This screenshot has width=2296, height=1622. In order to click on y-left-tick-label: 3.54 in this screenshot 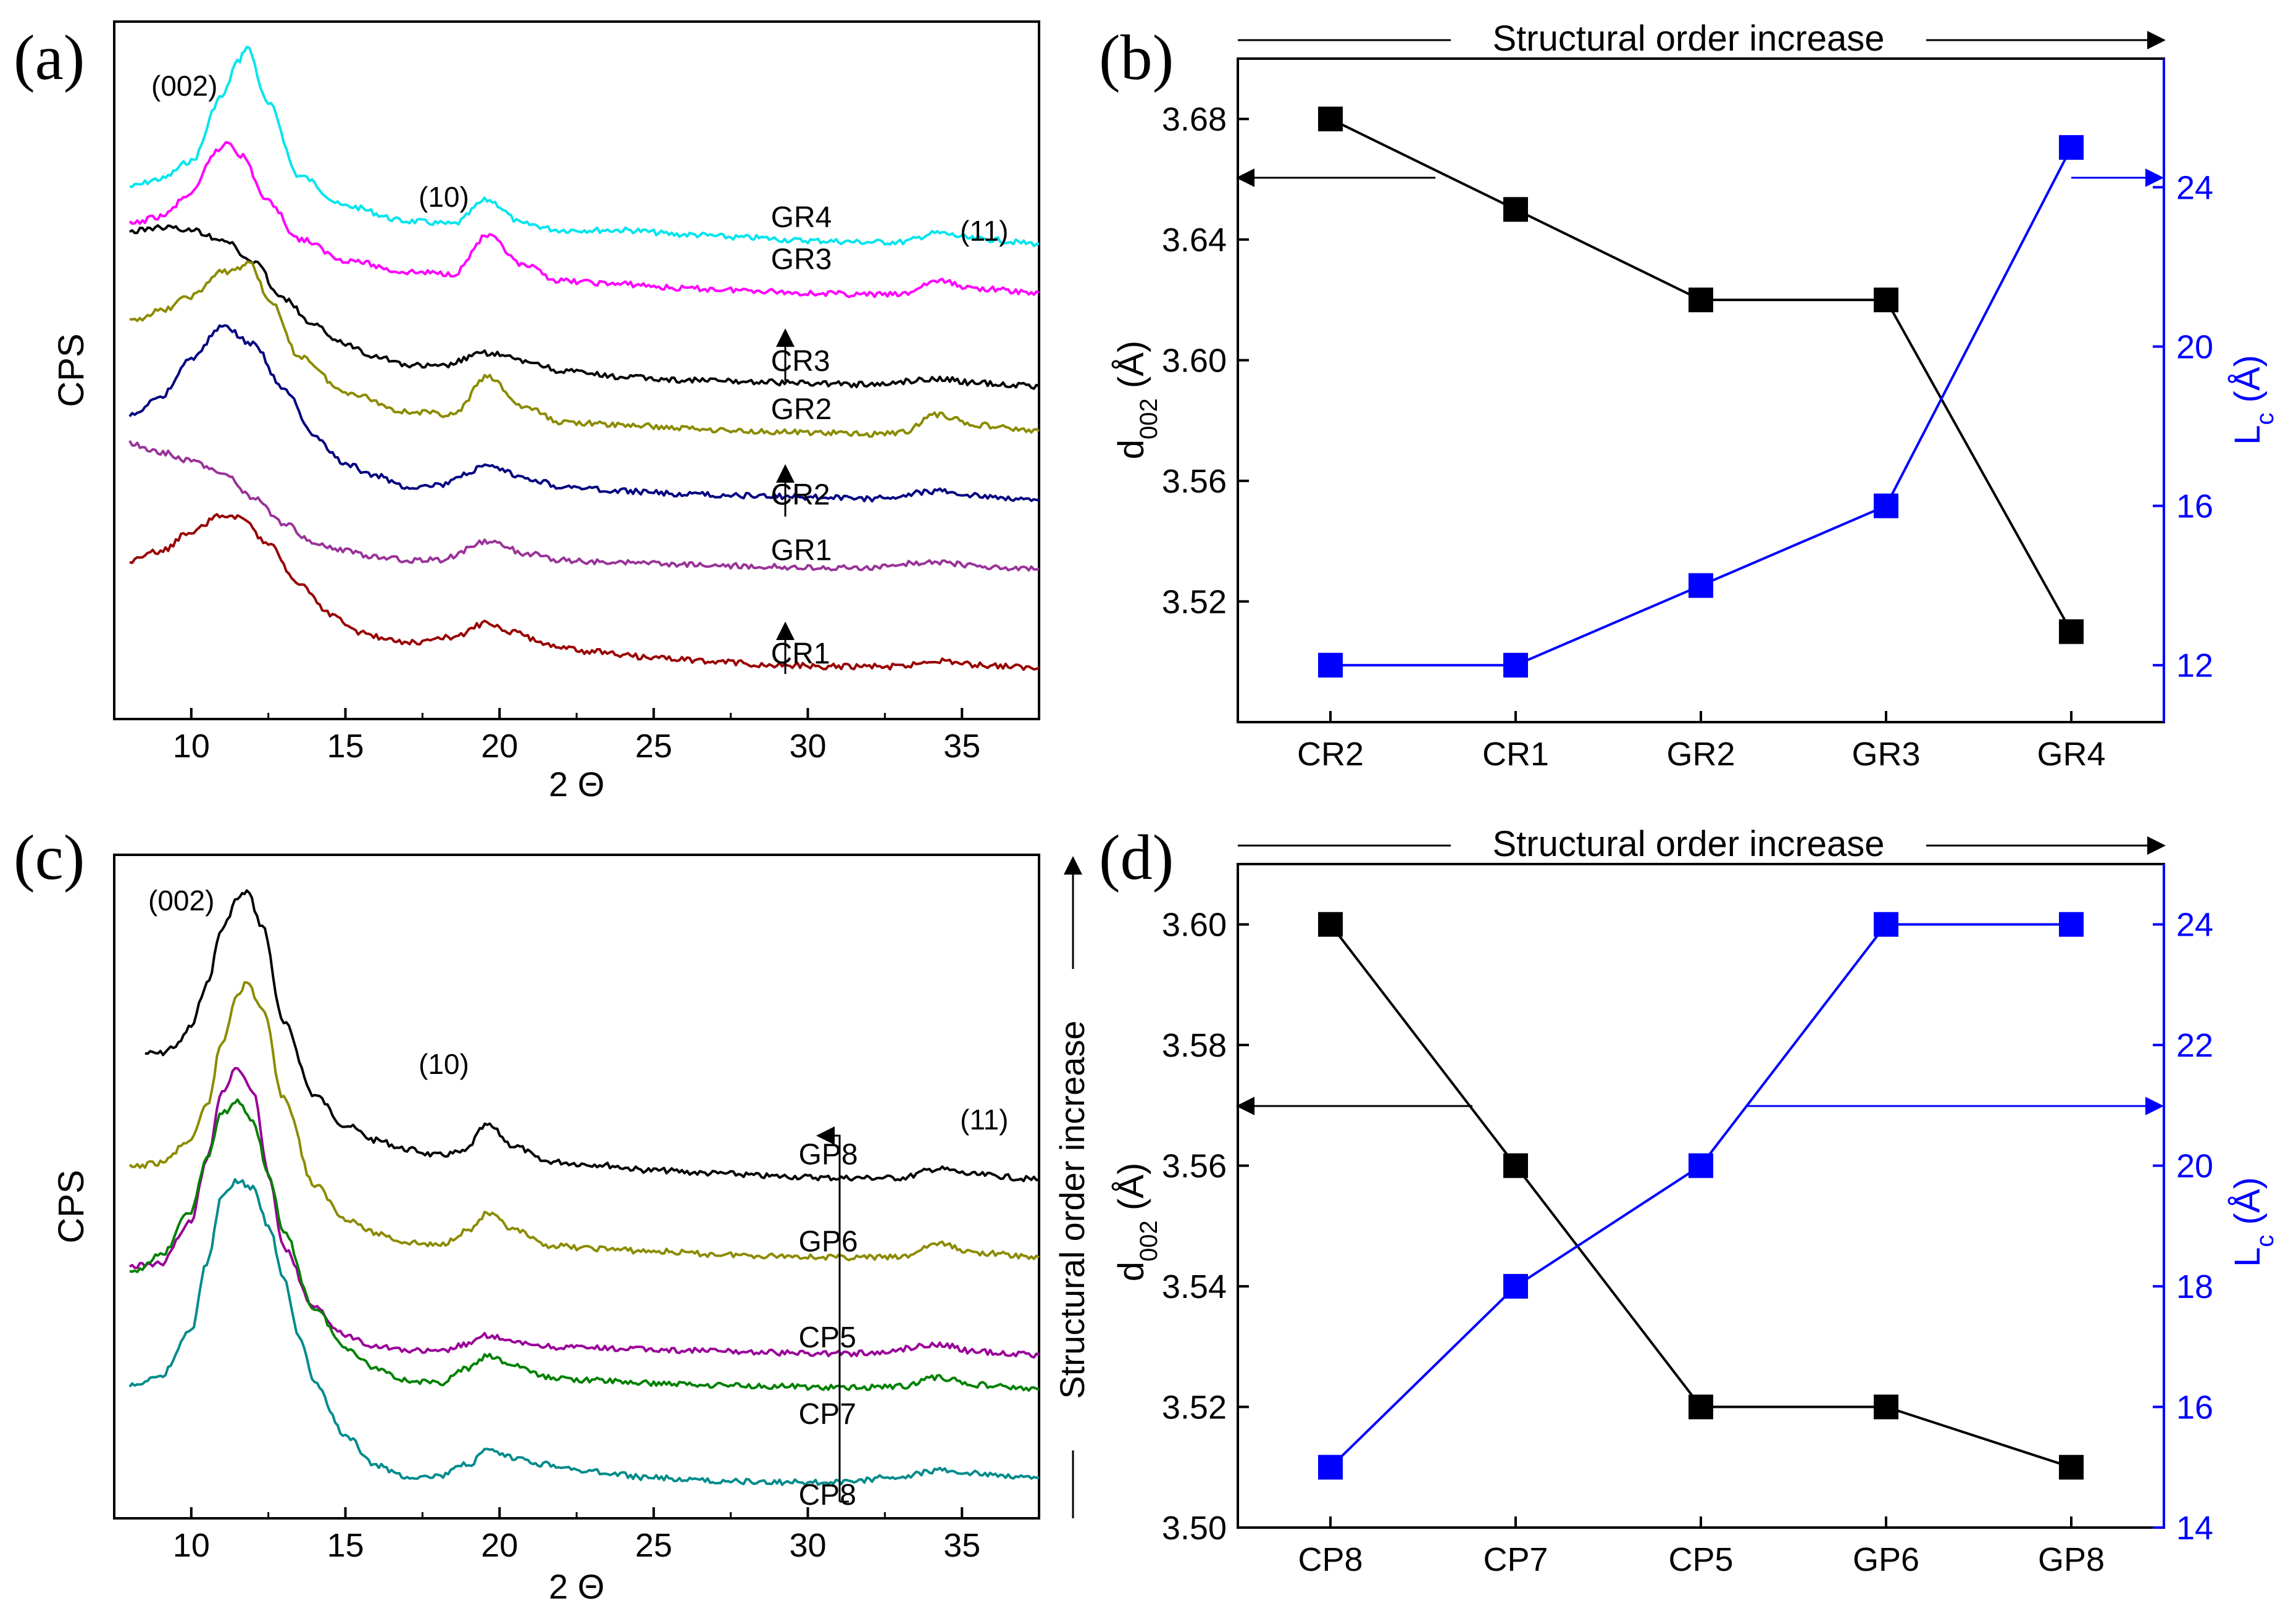, I will do `click(1194, 1287)`.